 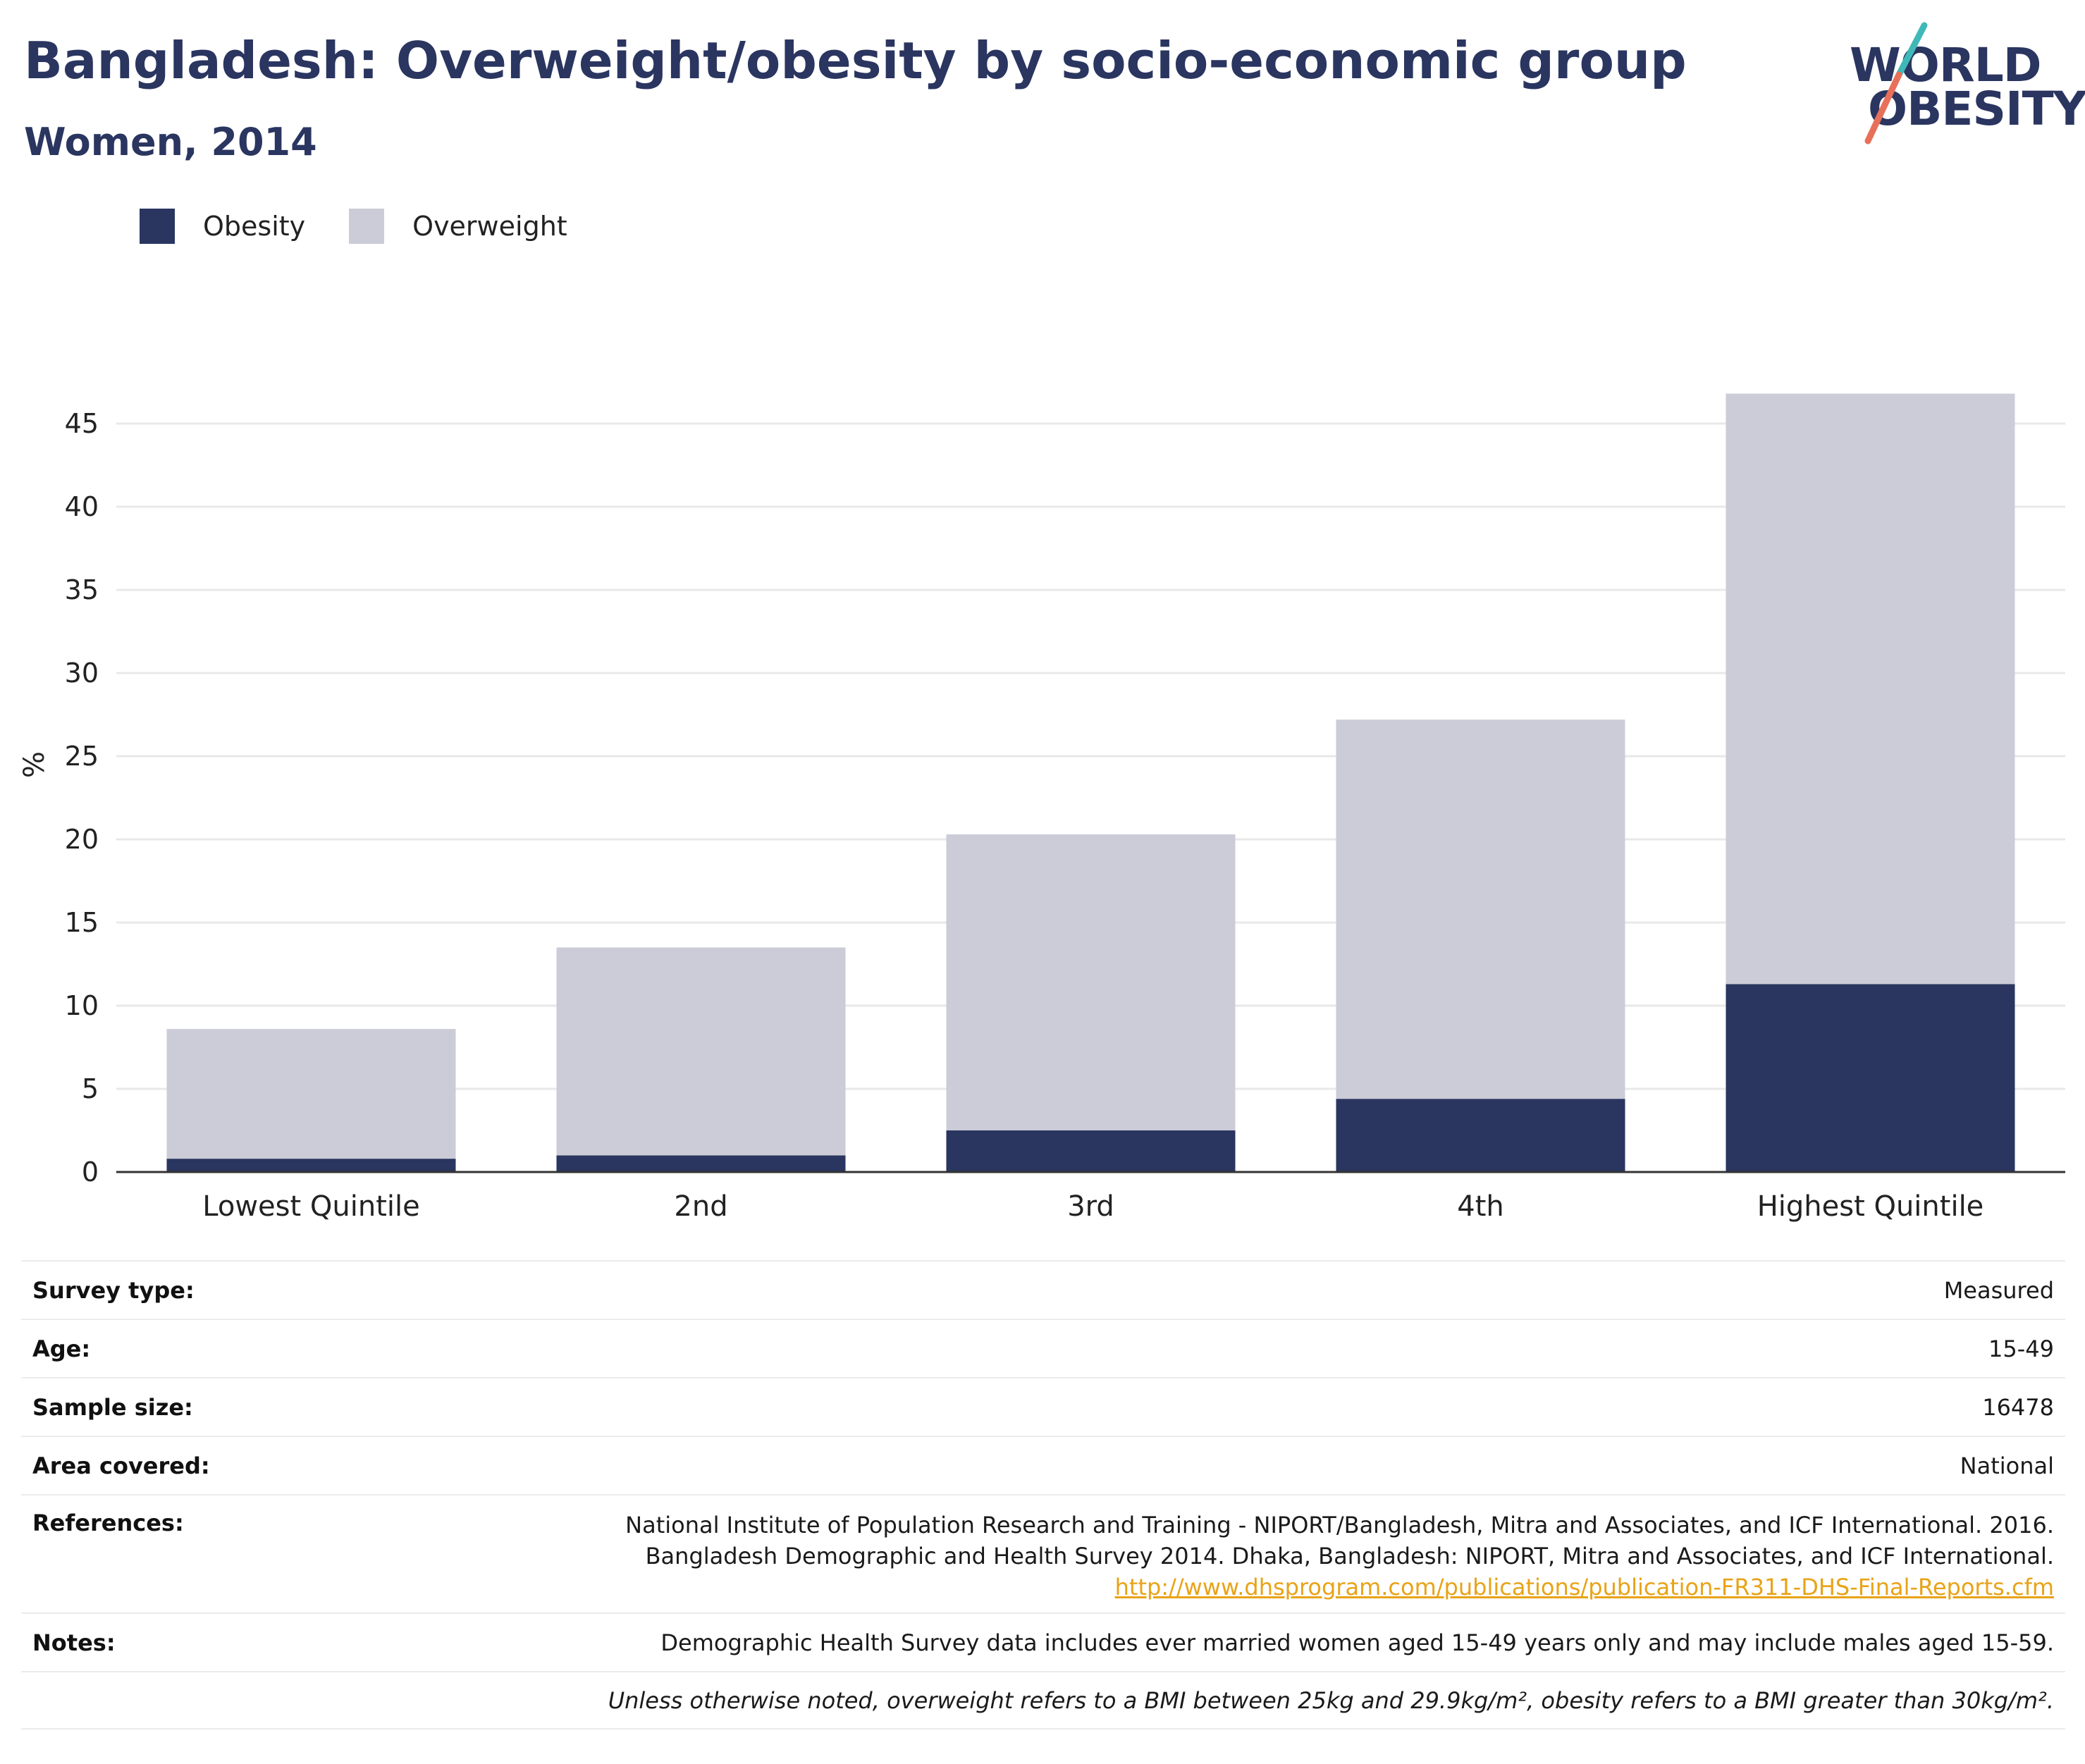 What do you see at coordinates (82, 922) in the screenshot?
I see `y-tick-label: 15` at bounding box center [82, 922].